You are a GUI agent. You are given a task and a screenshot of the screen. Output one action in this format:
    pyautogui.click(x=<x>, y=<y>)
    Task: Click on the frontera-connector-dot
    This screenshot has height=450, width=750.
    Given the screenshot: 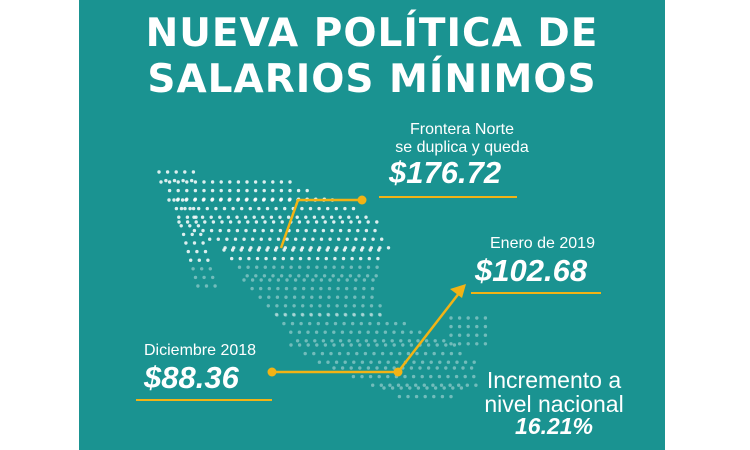 What is the action you would take?
    pyautogui.click(x=362, y=200)
    